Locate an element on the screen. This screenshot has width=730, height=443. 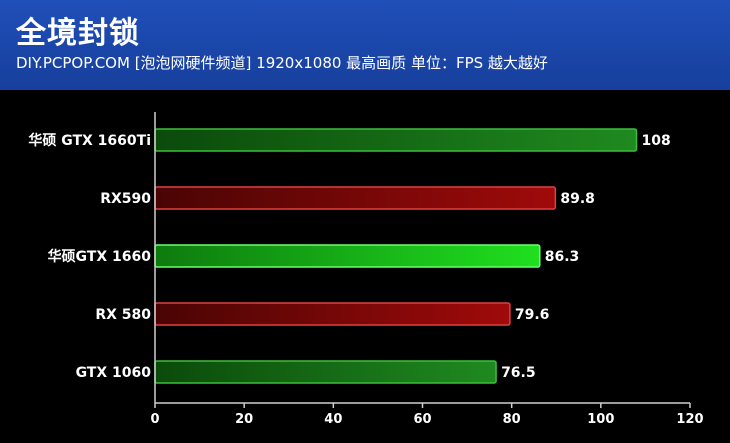
x-tick-label: 40 is located at coordinates (333, 419).